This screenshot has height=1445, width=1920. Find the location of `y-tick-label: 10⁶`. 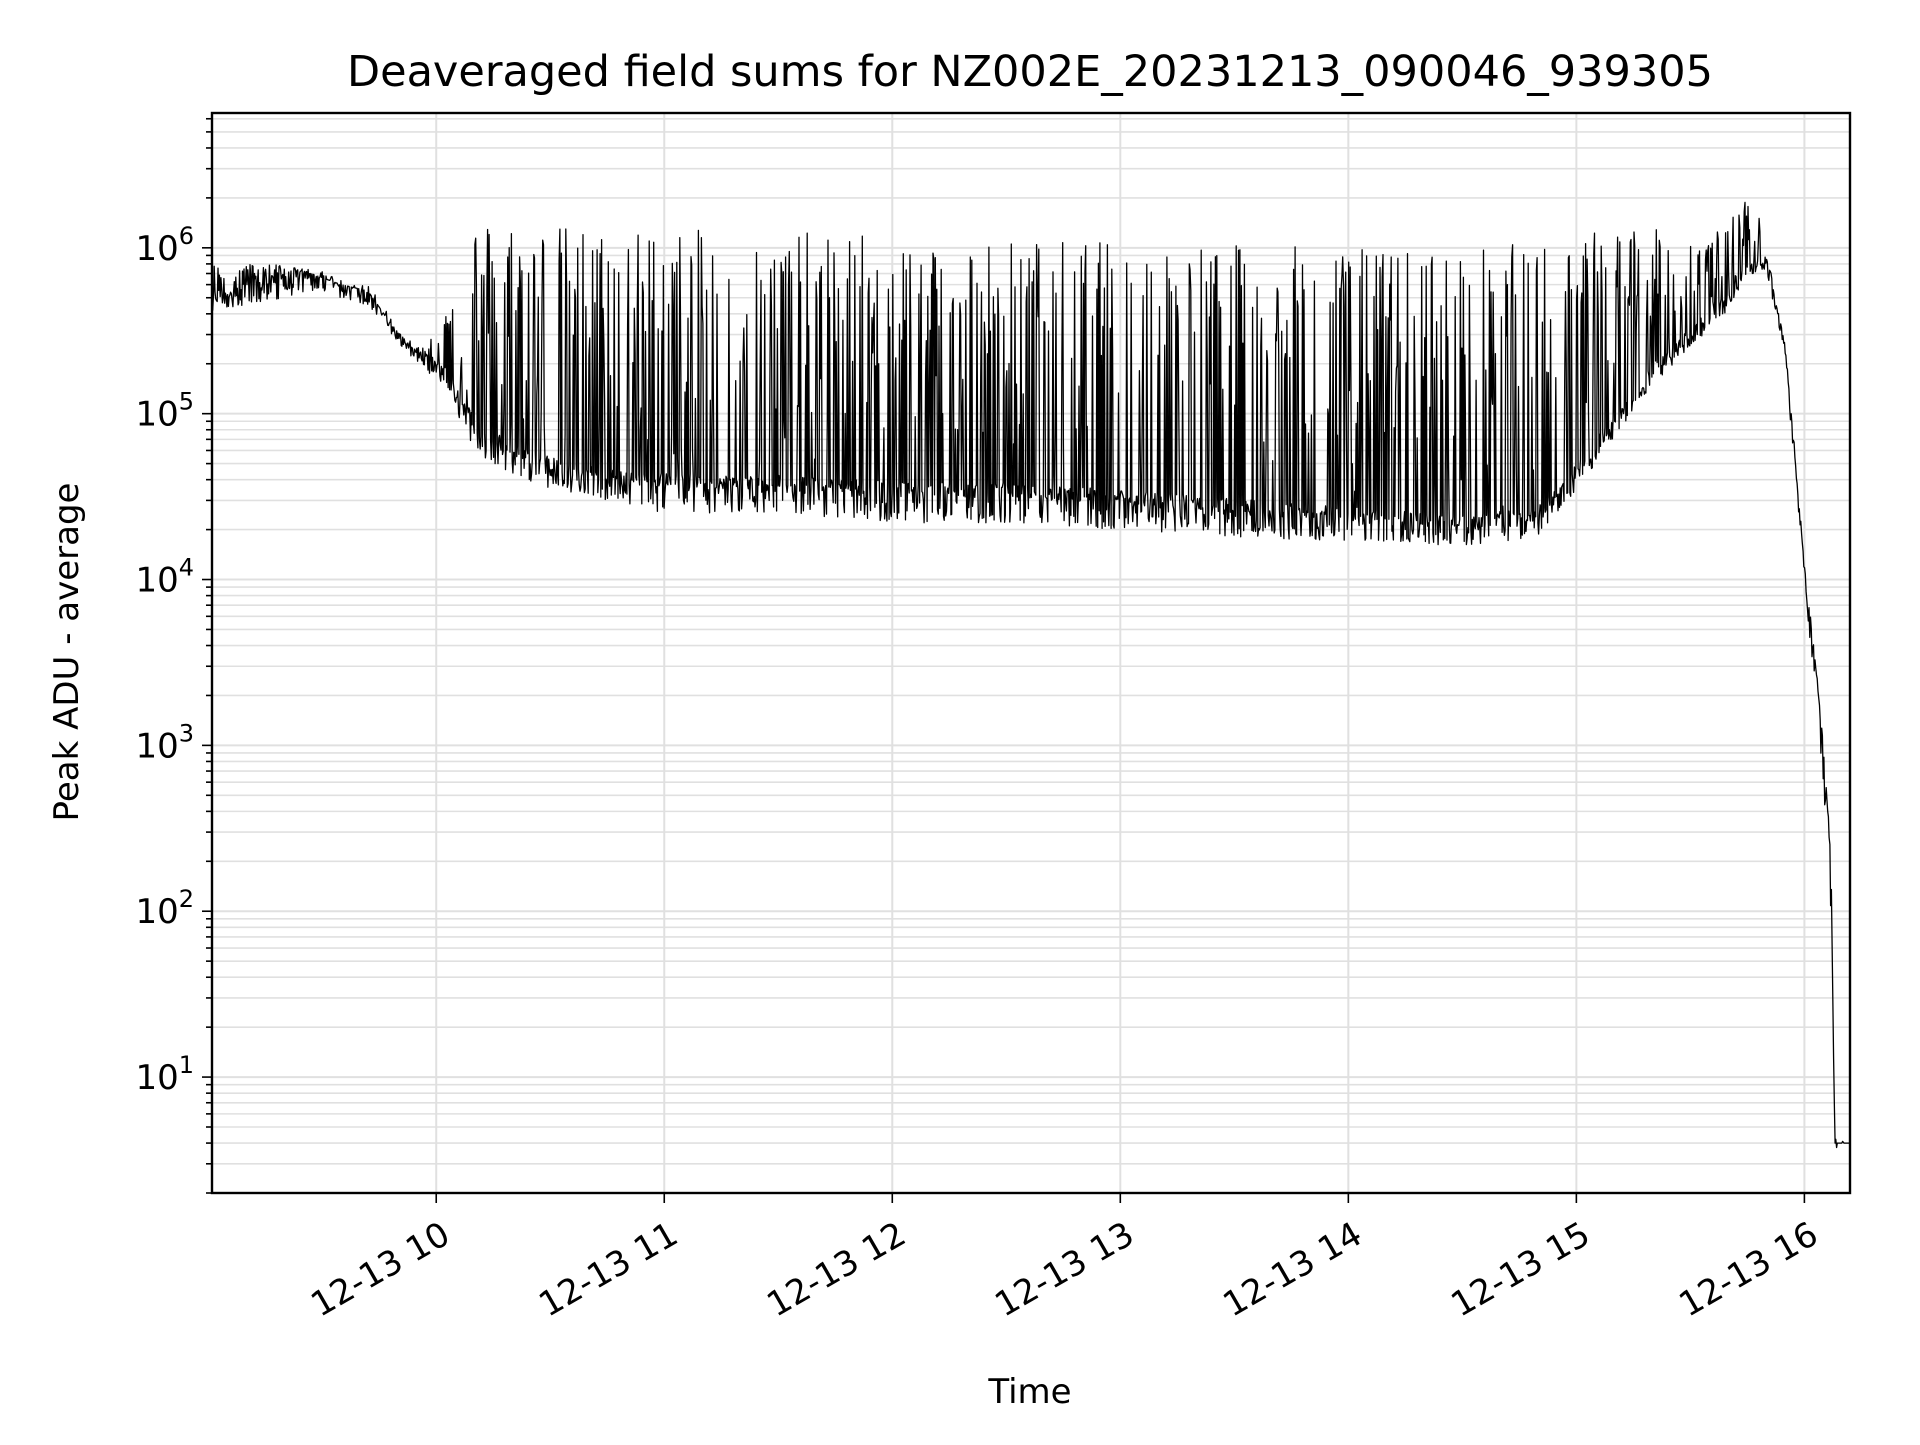

y-tick-label: 10⁶ is located at coordinates (164, 245).